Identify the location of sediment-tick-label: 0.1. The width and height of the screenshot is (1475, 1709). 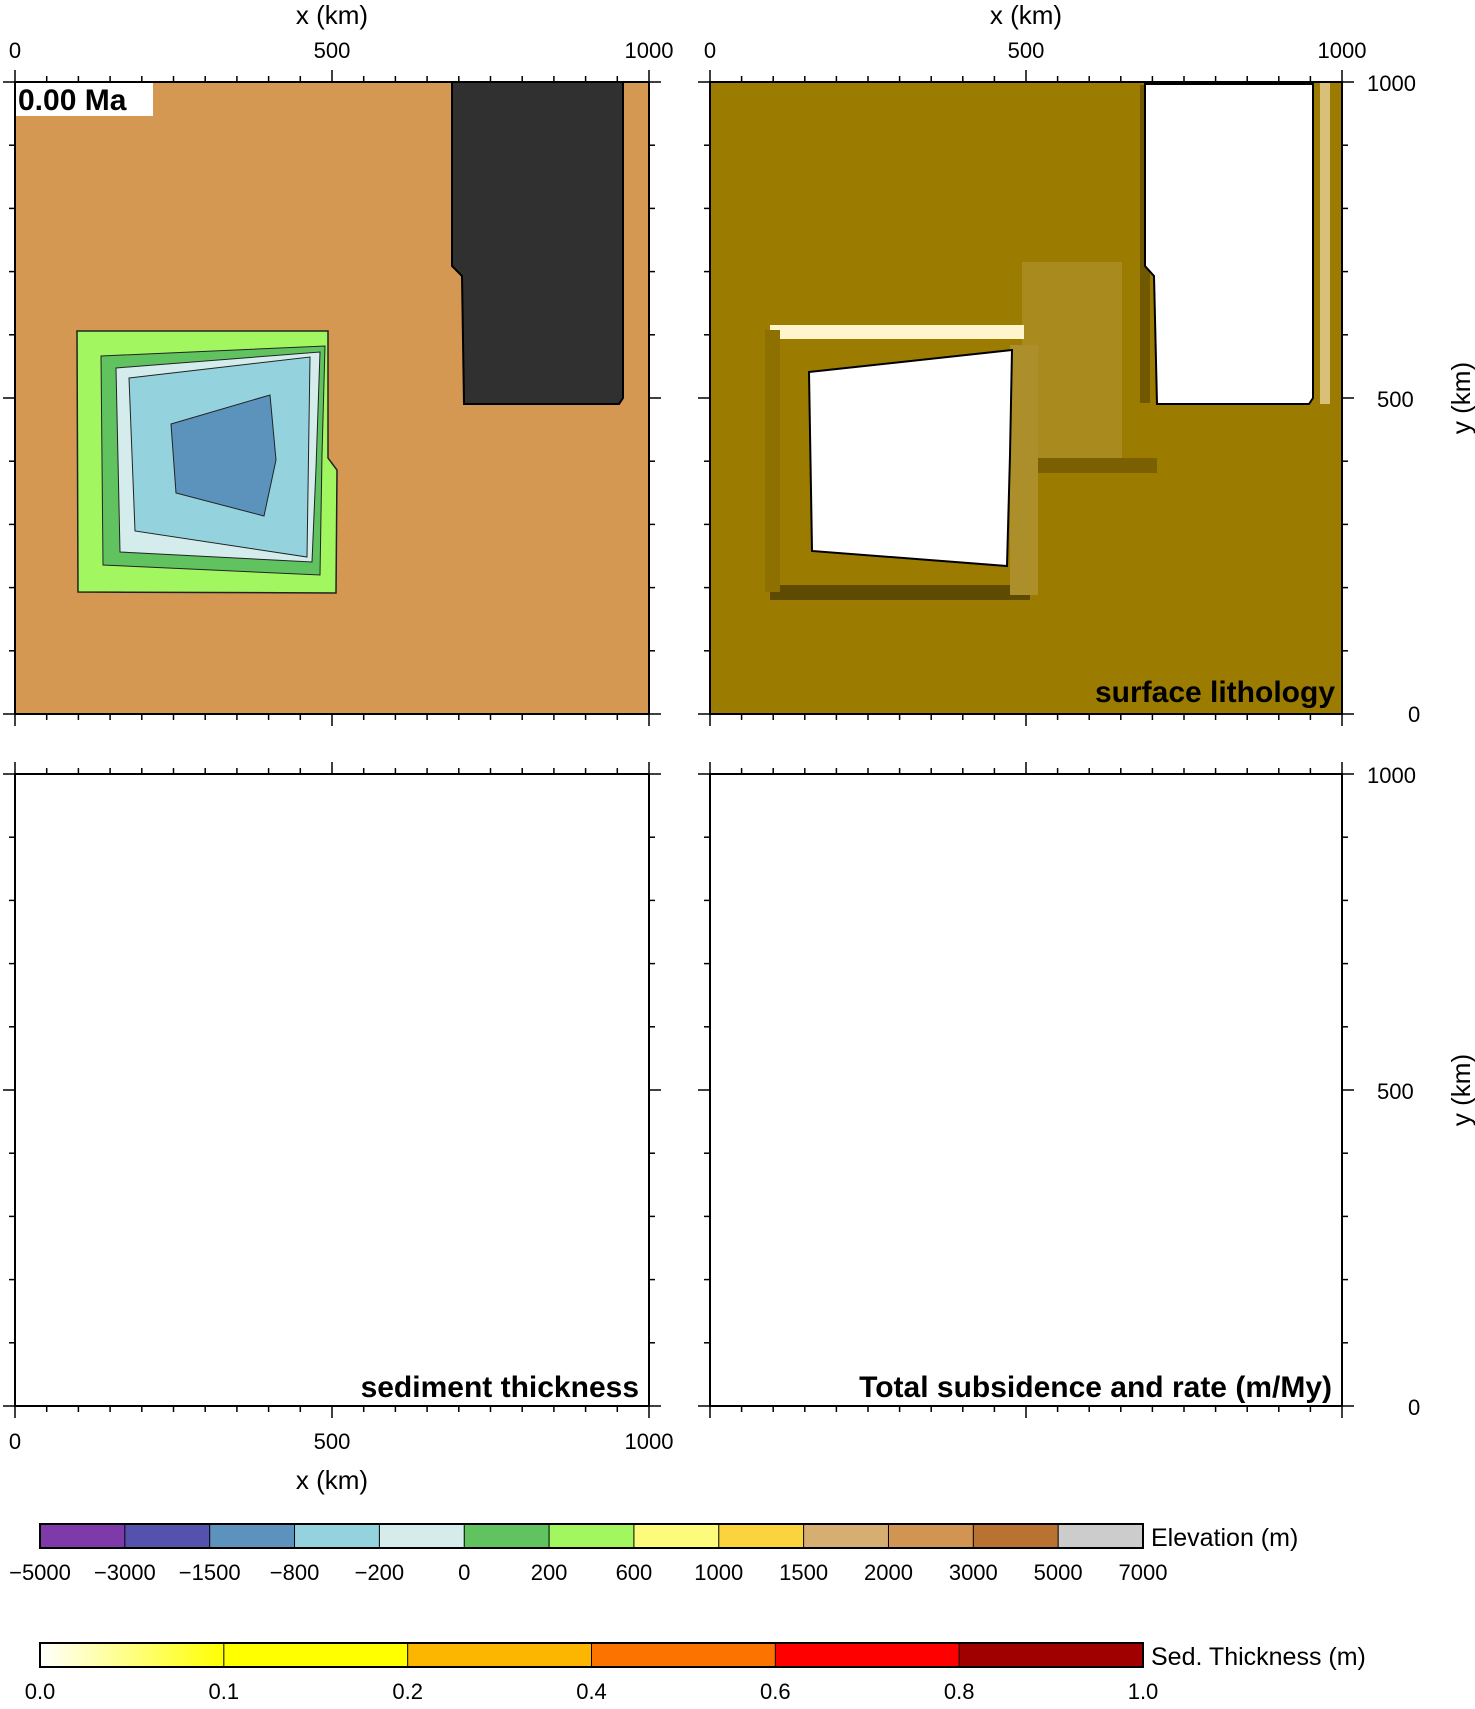
(224, 1691).